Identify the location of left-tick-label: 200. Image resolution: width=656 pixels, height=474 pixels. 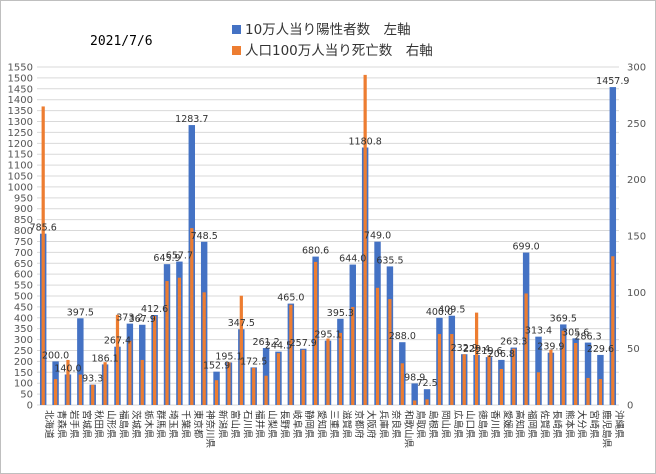
(23, 362).